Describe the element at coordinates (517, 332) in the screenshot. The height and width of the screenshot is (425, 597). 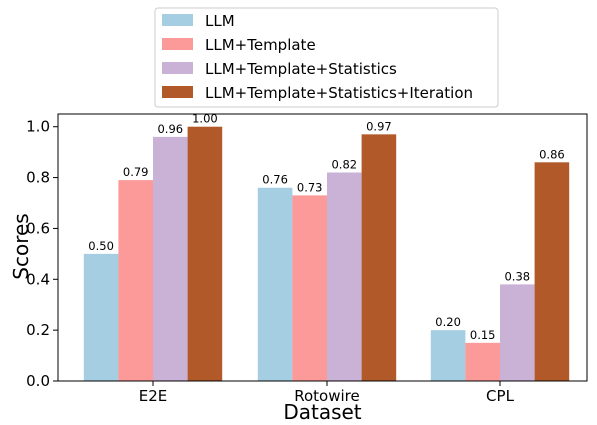
I see `bar-llm-template-statistics-cpl` at that location.